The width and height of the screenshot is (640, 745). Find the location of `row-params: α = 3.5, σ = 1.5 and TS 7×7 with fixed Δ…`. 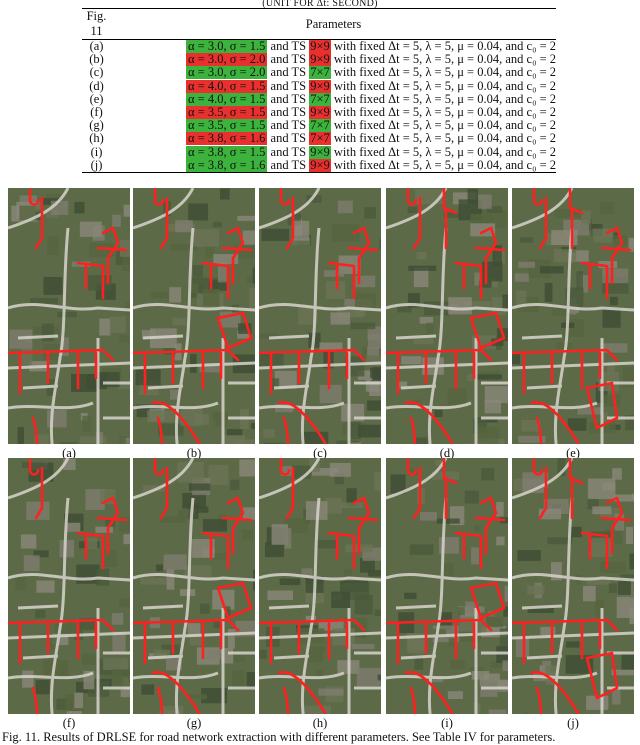

row-params: α = 3.5, σ = 1.5 and TS 7×7 with fixed Δ… is located at coordinates (333, 125).